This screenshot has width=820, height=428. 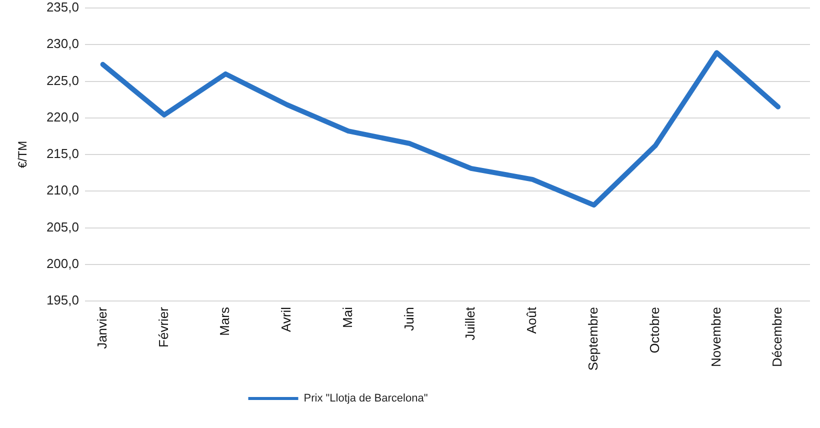 What do you see at coordinates (286, 319) in the screenshot?
I see `x-tick-label: Avril` at bounding box center [286, 319].